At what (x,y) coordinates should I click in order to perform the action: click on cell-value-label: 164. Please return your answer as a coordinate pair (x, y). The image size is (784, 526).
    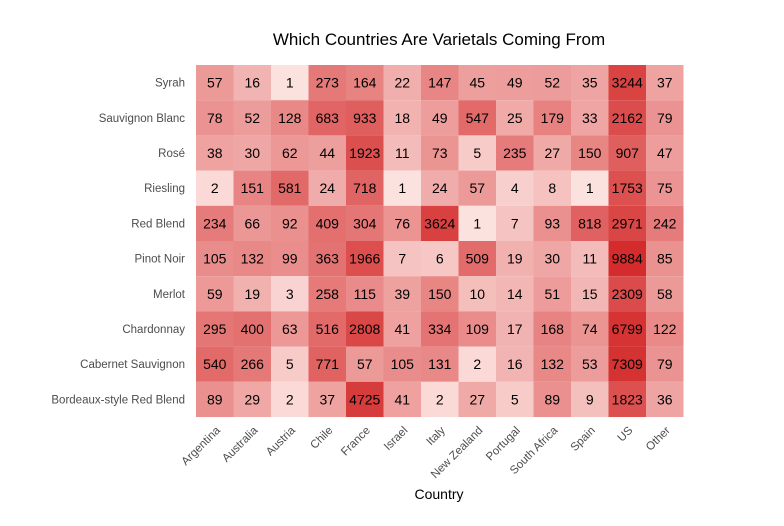
    Looking at the image, I should click on (365, 83).